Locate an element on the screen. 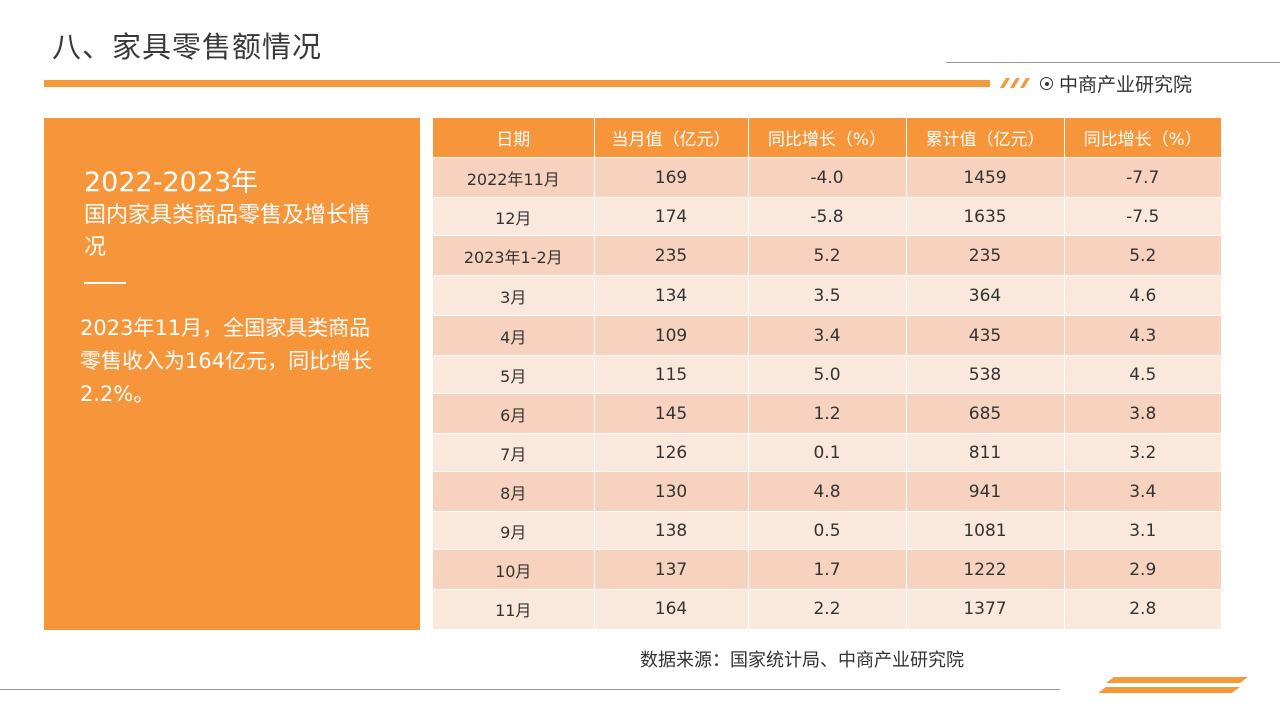 The image size is (1280, 720). table-row: 11月 164 2.2 1377 2.8 is located at coordinates (827, 609).